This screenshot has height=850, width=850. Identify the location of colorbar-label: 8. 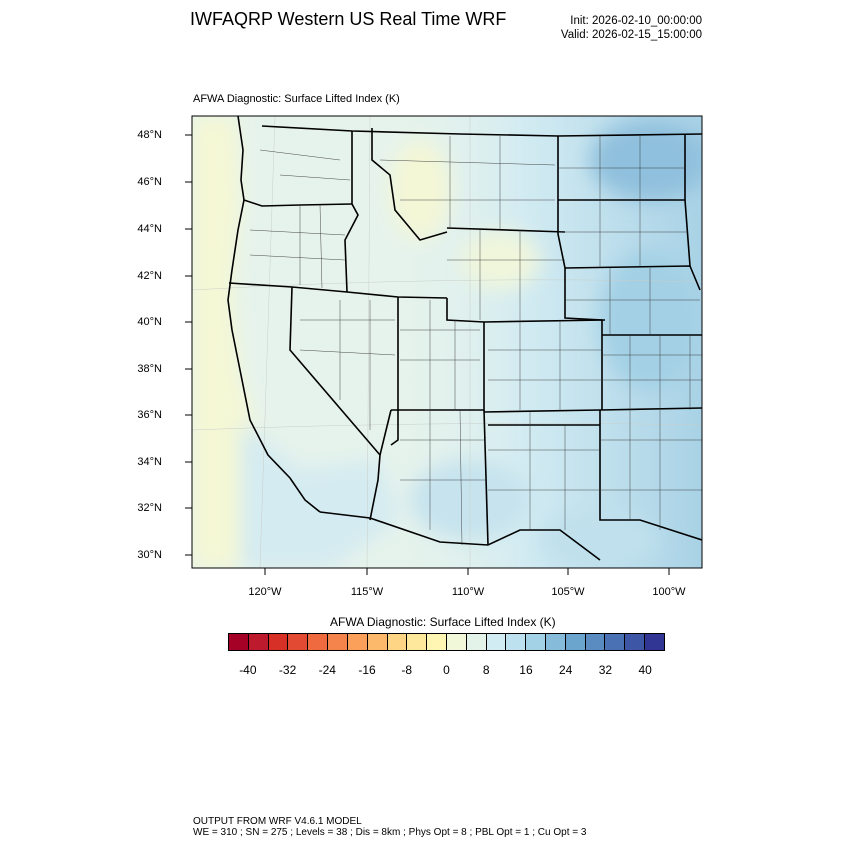
(486, 670).